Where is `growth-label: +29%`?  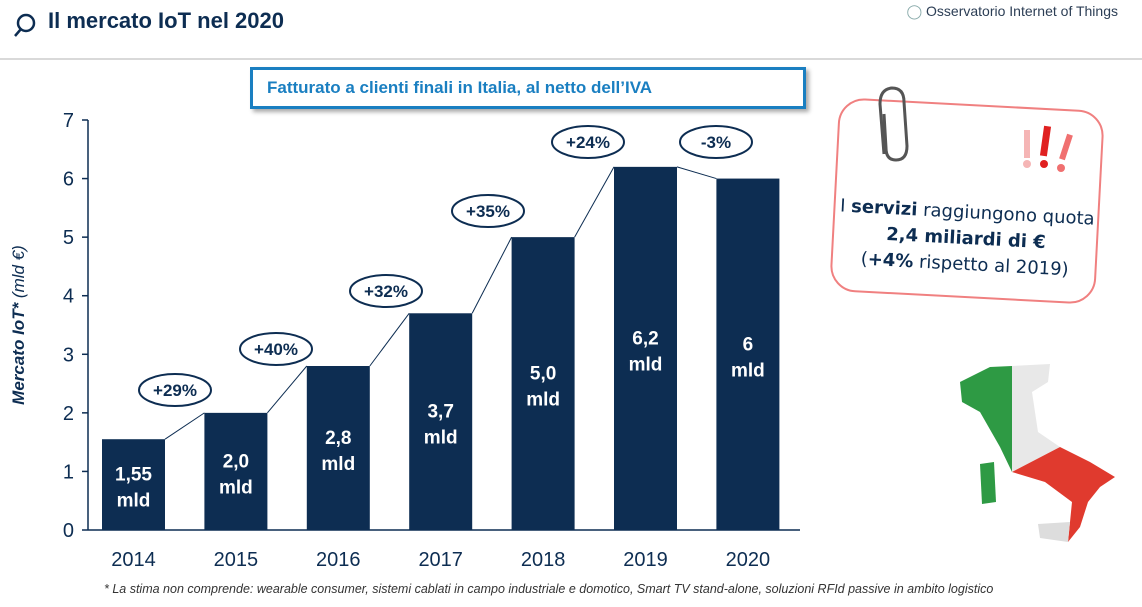 growth-label: +29% is located at coordinates (175, 390).